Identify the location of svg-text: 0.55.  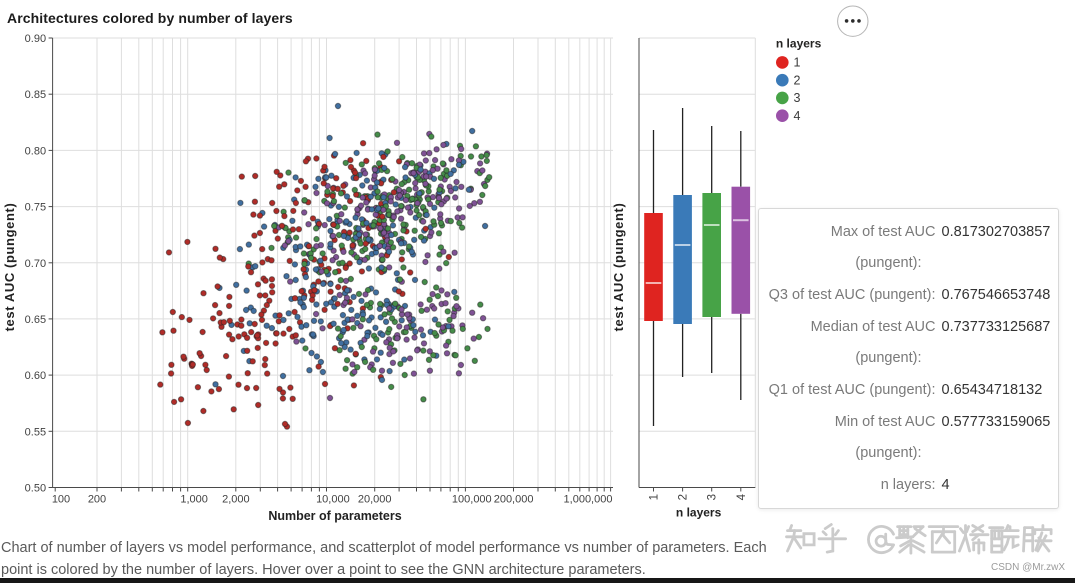
(35, 432).